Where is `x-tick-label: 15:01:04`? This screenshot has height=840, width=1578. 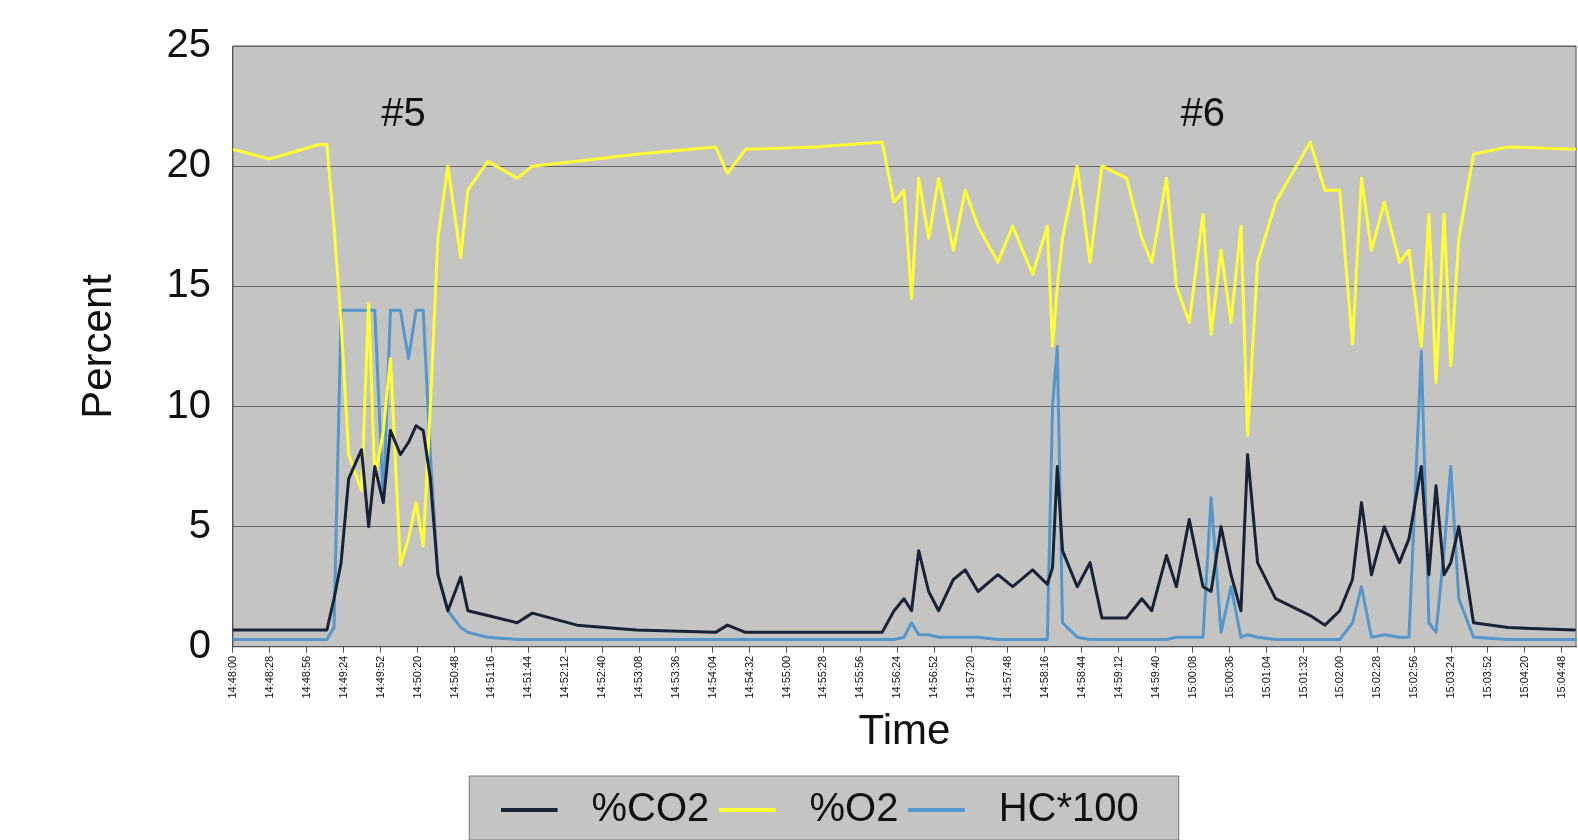
x-tick-label: 15:01:04 is located at coordinates (1265, 677).